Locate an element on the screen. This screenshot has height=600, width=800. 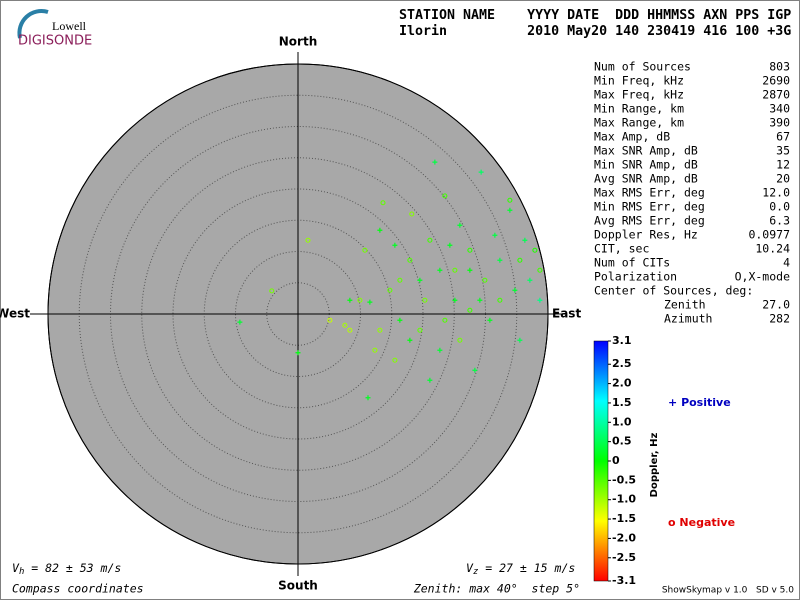
stat-label: Doppler Res, Hz is located at coordinates (646, 235).